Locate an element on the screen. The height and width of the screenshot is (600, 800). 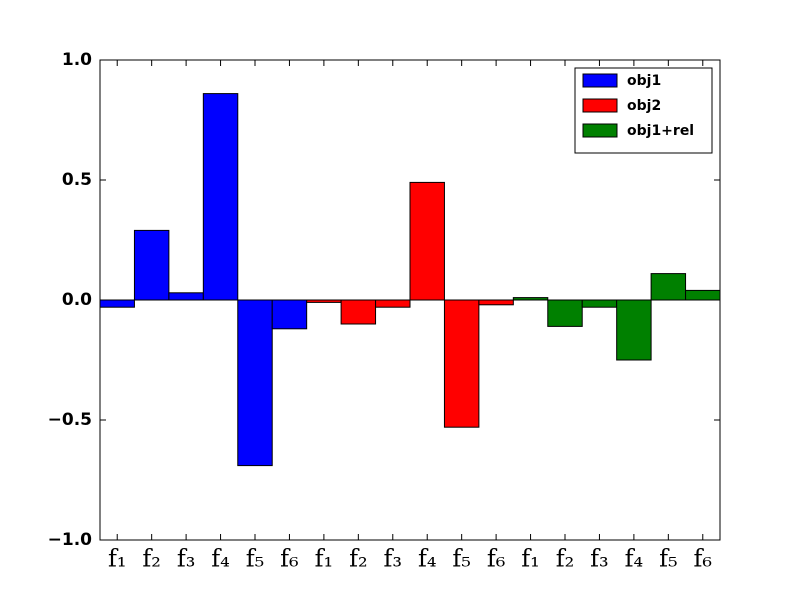
legend-label: obj1+rel is located at coordinates (660, 131).